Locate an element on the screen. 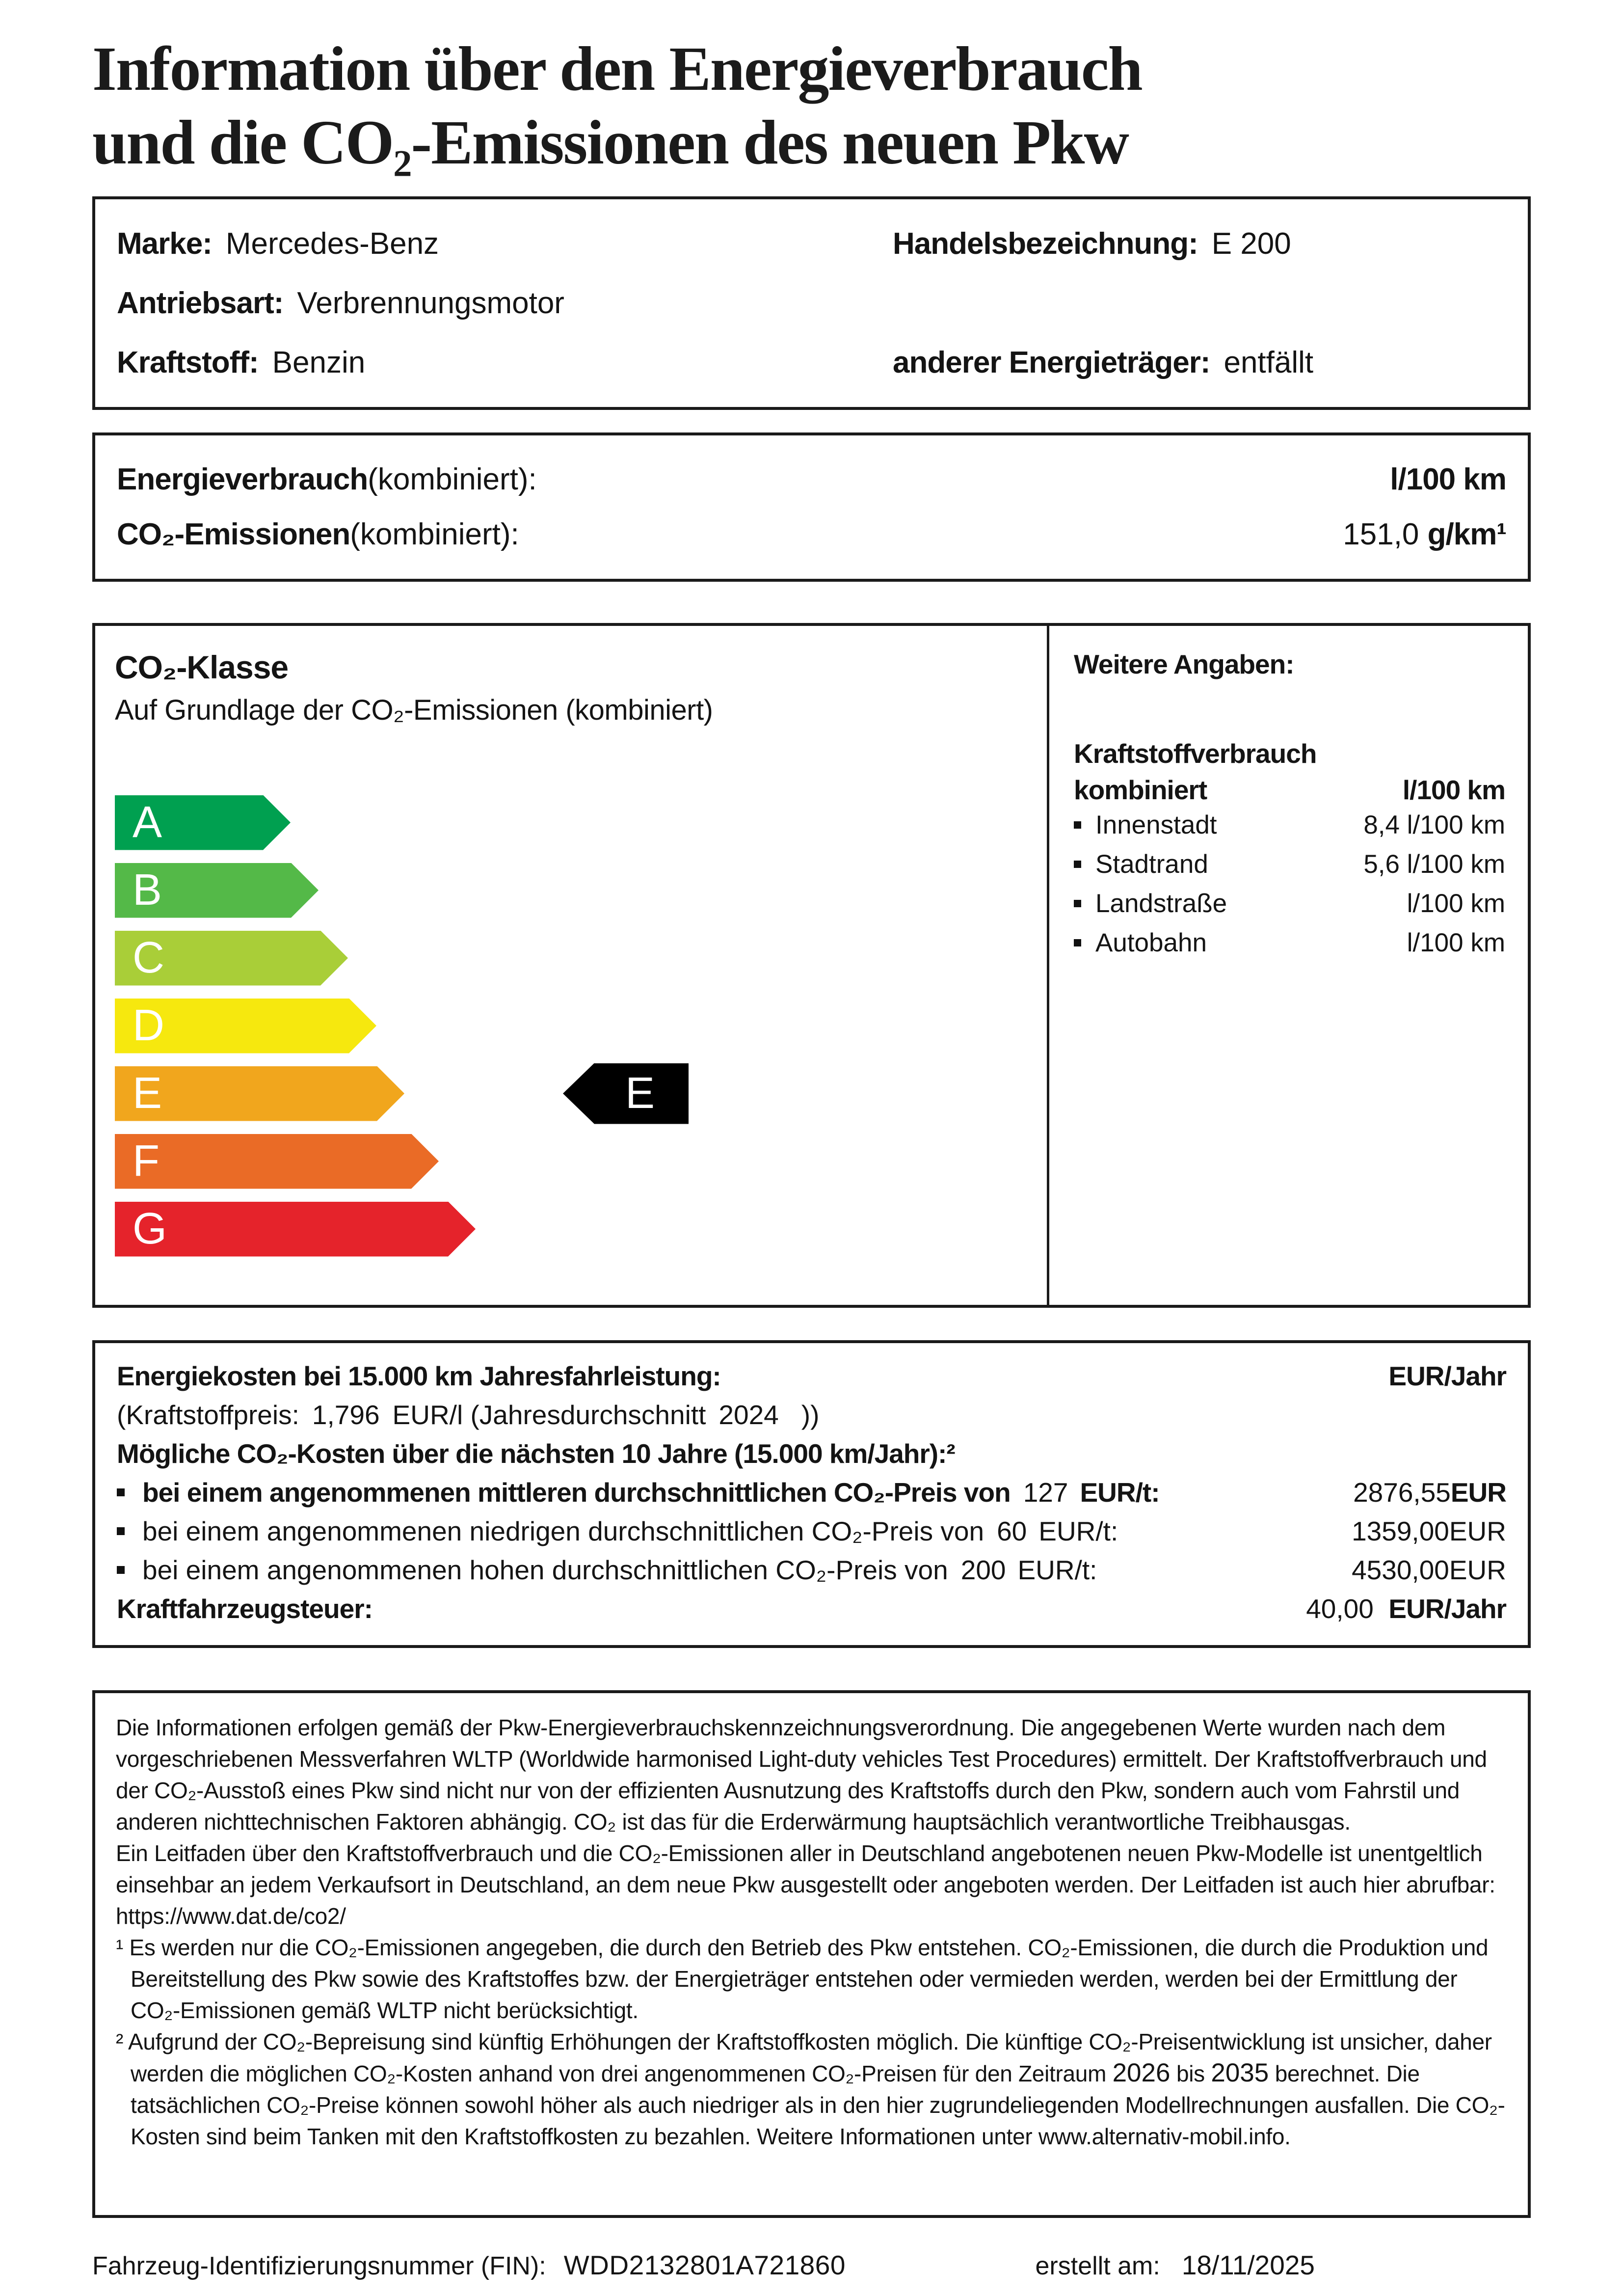 The image size is (1623, 2296). fuel-consumption-label: Innenstadt is located at coordinates (1156, 824).